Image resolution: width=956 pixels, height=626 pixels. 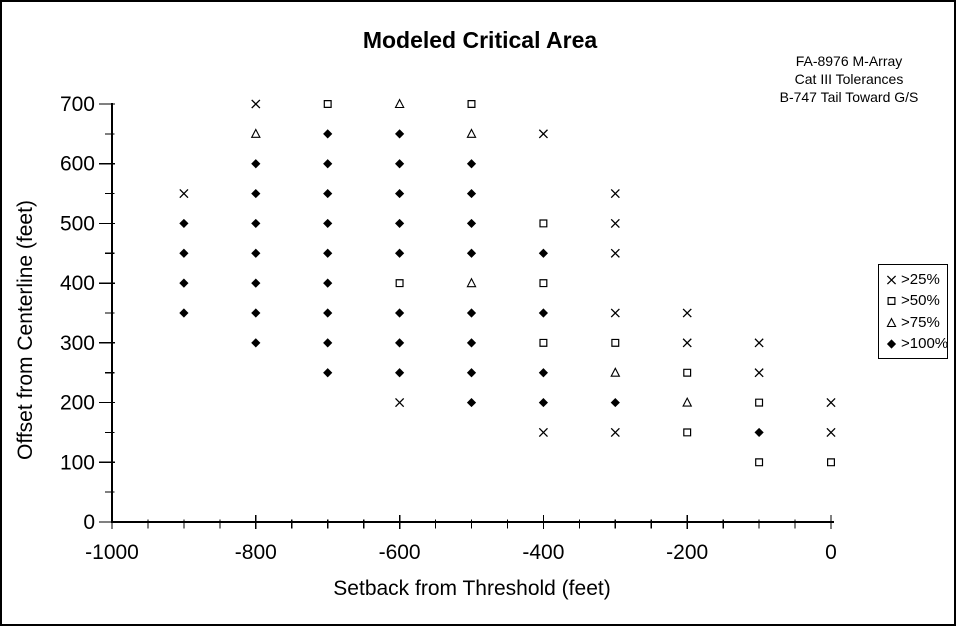 I want to click on y-tick-label: 400, so click(x=77, y=283).